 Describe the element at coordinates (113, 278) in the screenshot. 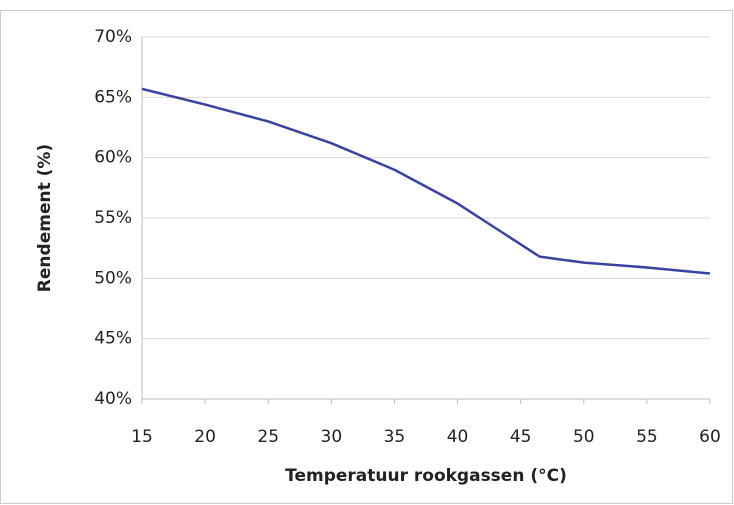

I see `y-tick-label: 50%` at that location.